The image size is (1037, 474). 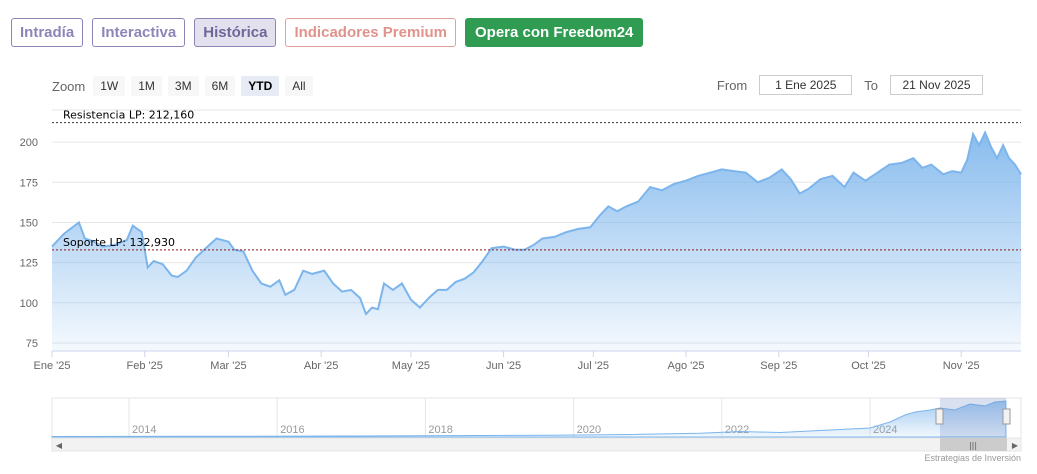 What do you see at coordinates (52, 366) in the screenshot?
I see `x-tick-label: Ene '25` at bounding box center [52, 366].